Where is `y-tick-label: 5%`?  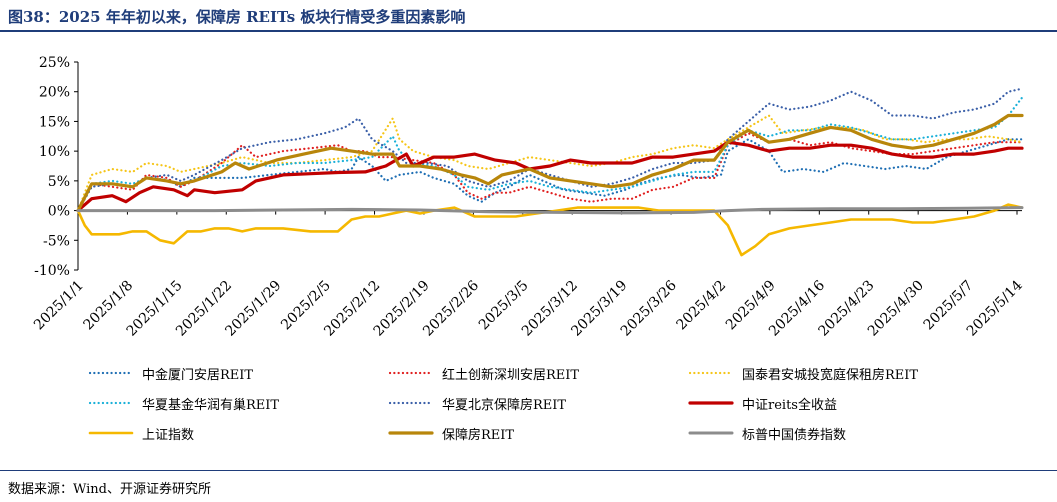 y-tick-label: 5% is located at coordinates (59, 182).